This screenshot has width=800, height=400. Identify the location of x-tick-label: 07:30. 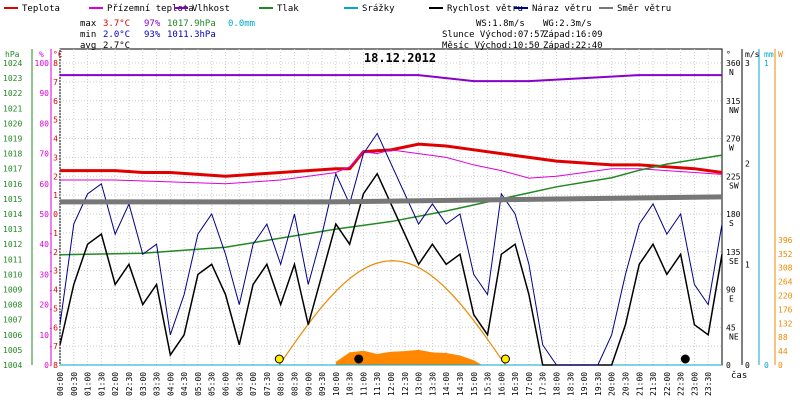
(267, 384).